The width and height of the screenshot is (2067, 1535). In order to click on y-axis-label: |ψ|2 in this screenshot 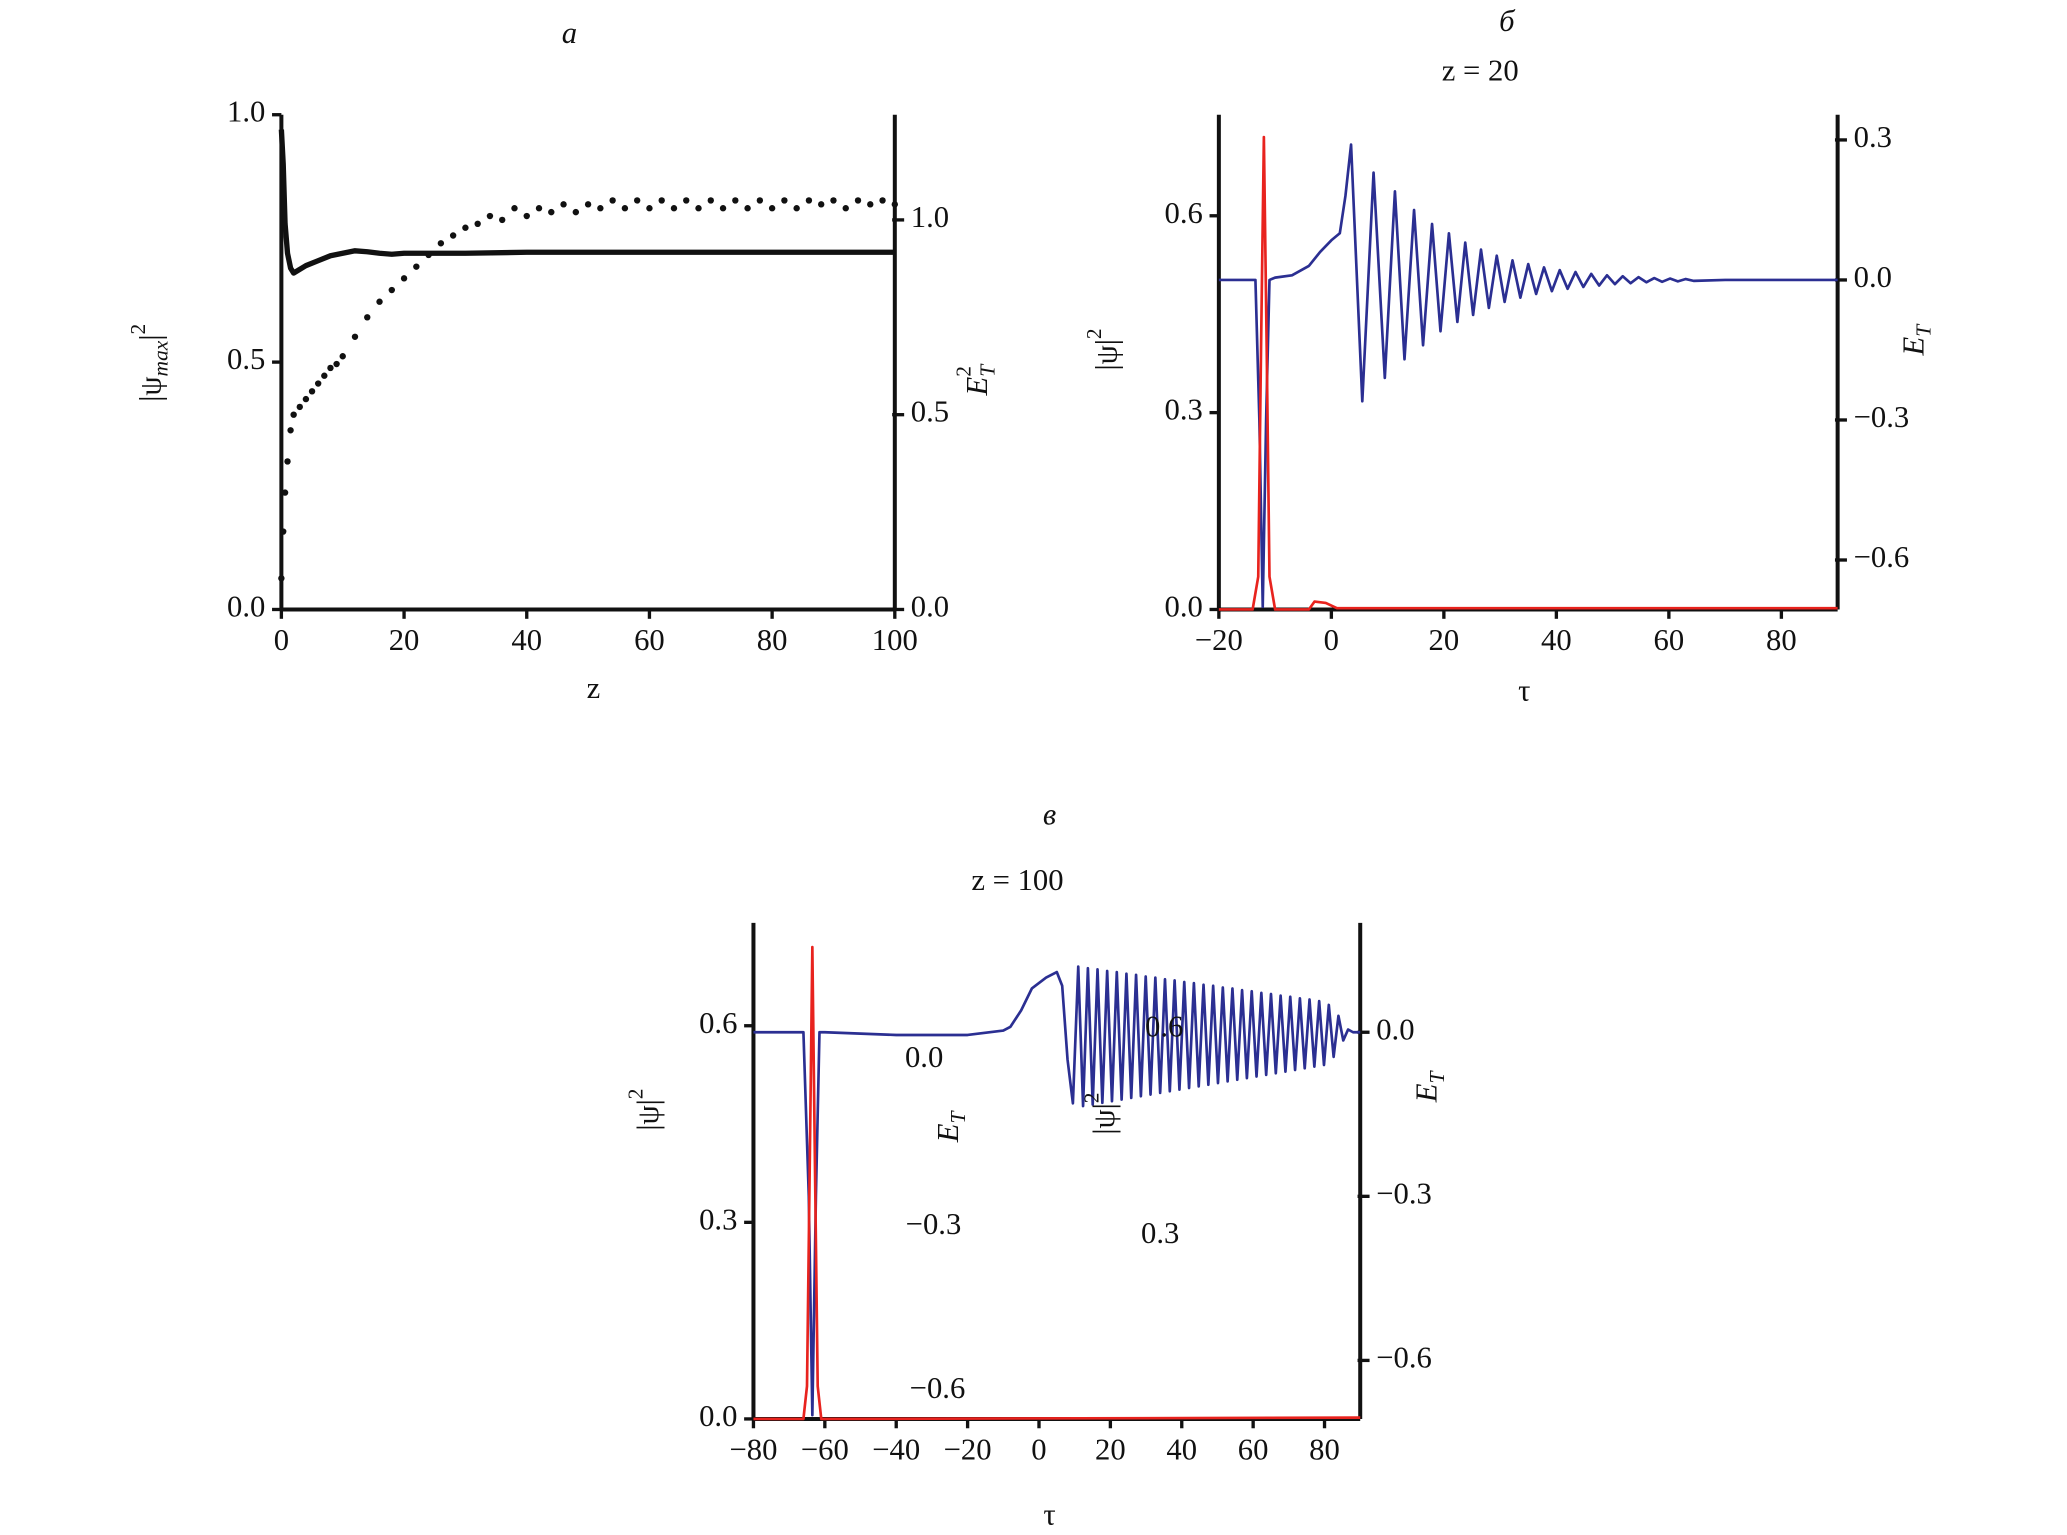, I will do `click(1102, 349)`.